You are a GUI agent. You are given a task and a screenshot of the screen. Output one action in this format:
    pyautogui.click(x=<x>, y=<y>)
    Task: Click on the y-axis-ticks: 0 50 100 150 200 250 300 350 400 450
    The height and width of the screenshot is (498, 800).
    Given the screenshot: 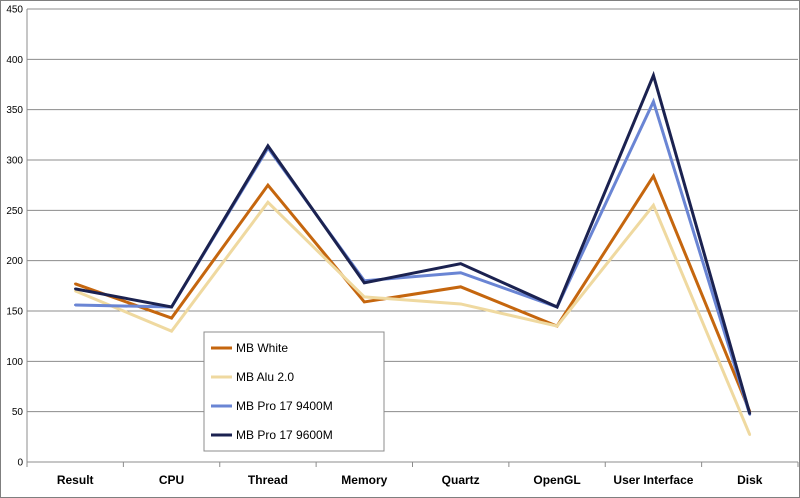 What is the action you would take?
    pyautogui.click(x=14, y=237)
    